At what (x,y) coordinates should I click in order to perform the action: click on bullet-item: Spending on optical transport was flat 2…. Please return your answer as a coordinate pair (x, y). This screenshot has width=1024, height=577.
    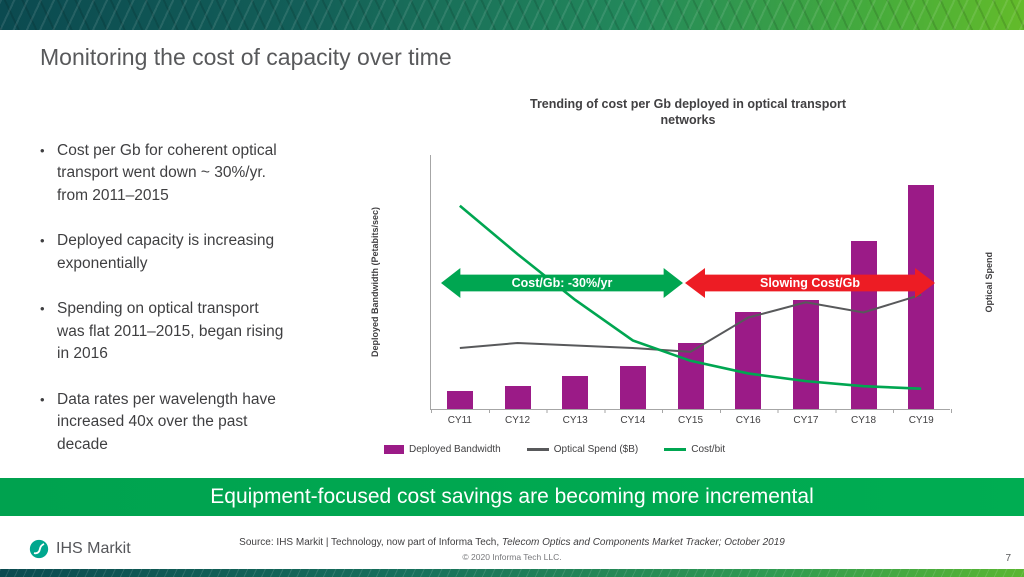
    Looking at the image, I should click on (165, 331).